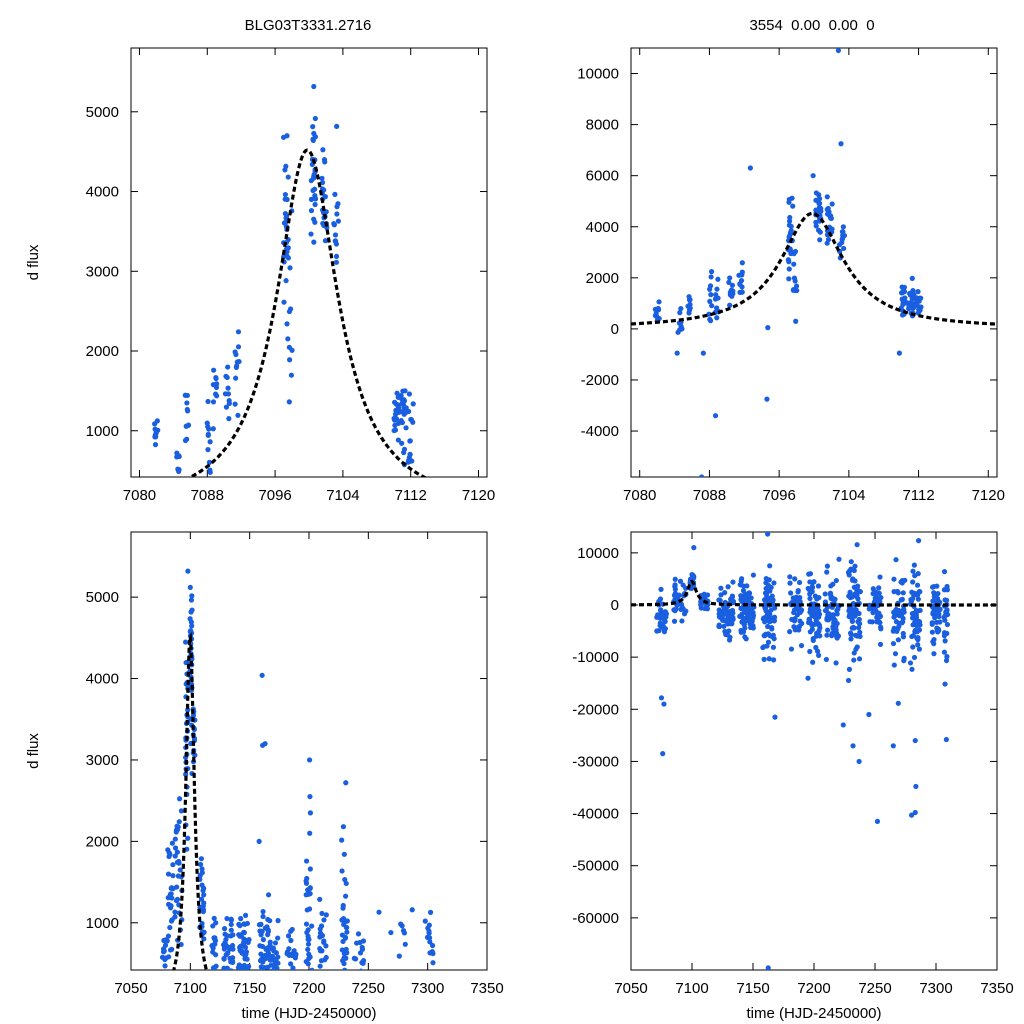 The width and height of the screenshot is (1024, 1024). What do you see at coordinates (630, 988) in the screenshot?
I see `x-tick-label: 7050` at bounding box center [630, 988].